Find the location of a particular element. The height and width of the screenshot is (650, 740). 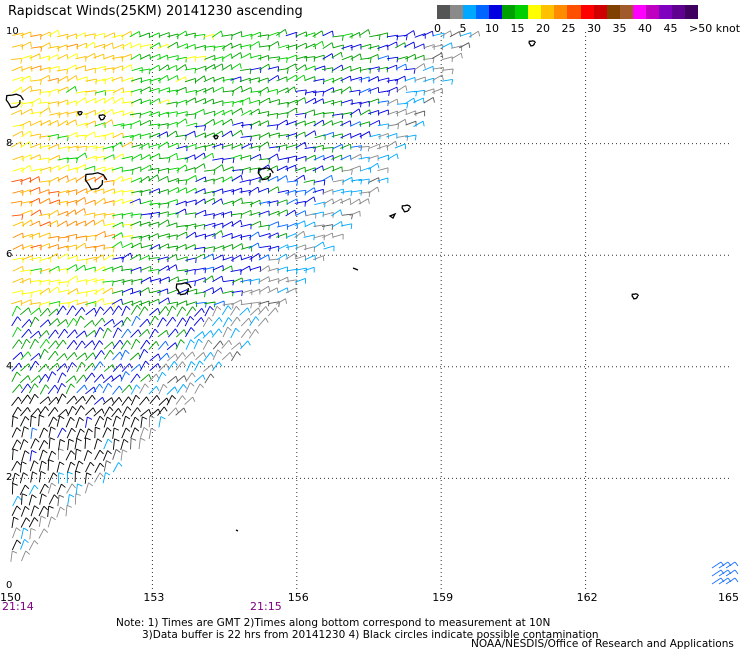

wind-speed-colorbar is located at coordinates (567, 12).